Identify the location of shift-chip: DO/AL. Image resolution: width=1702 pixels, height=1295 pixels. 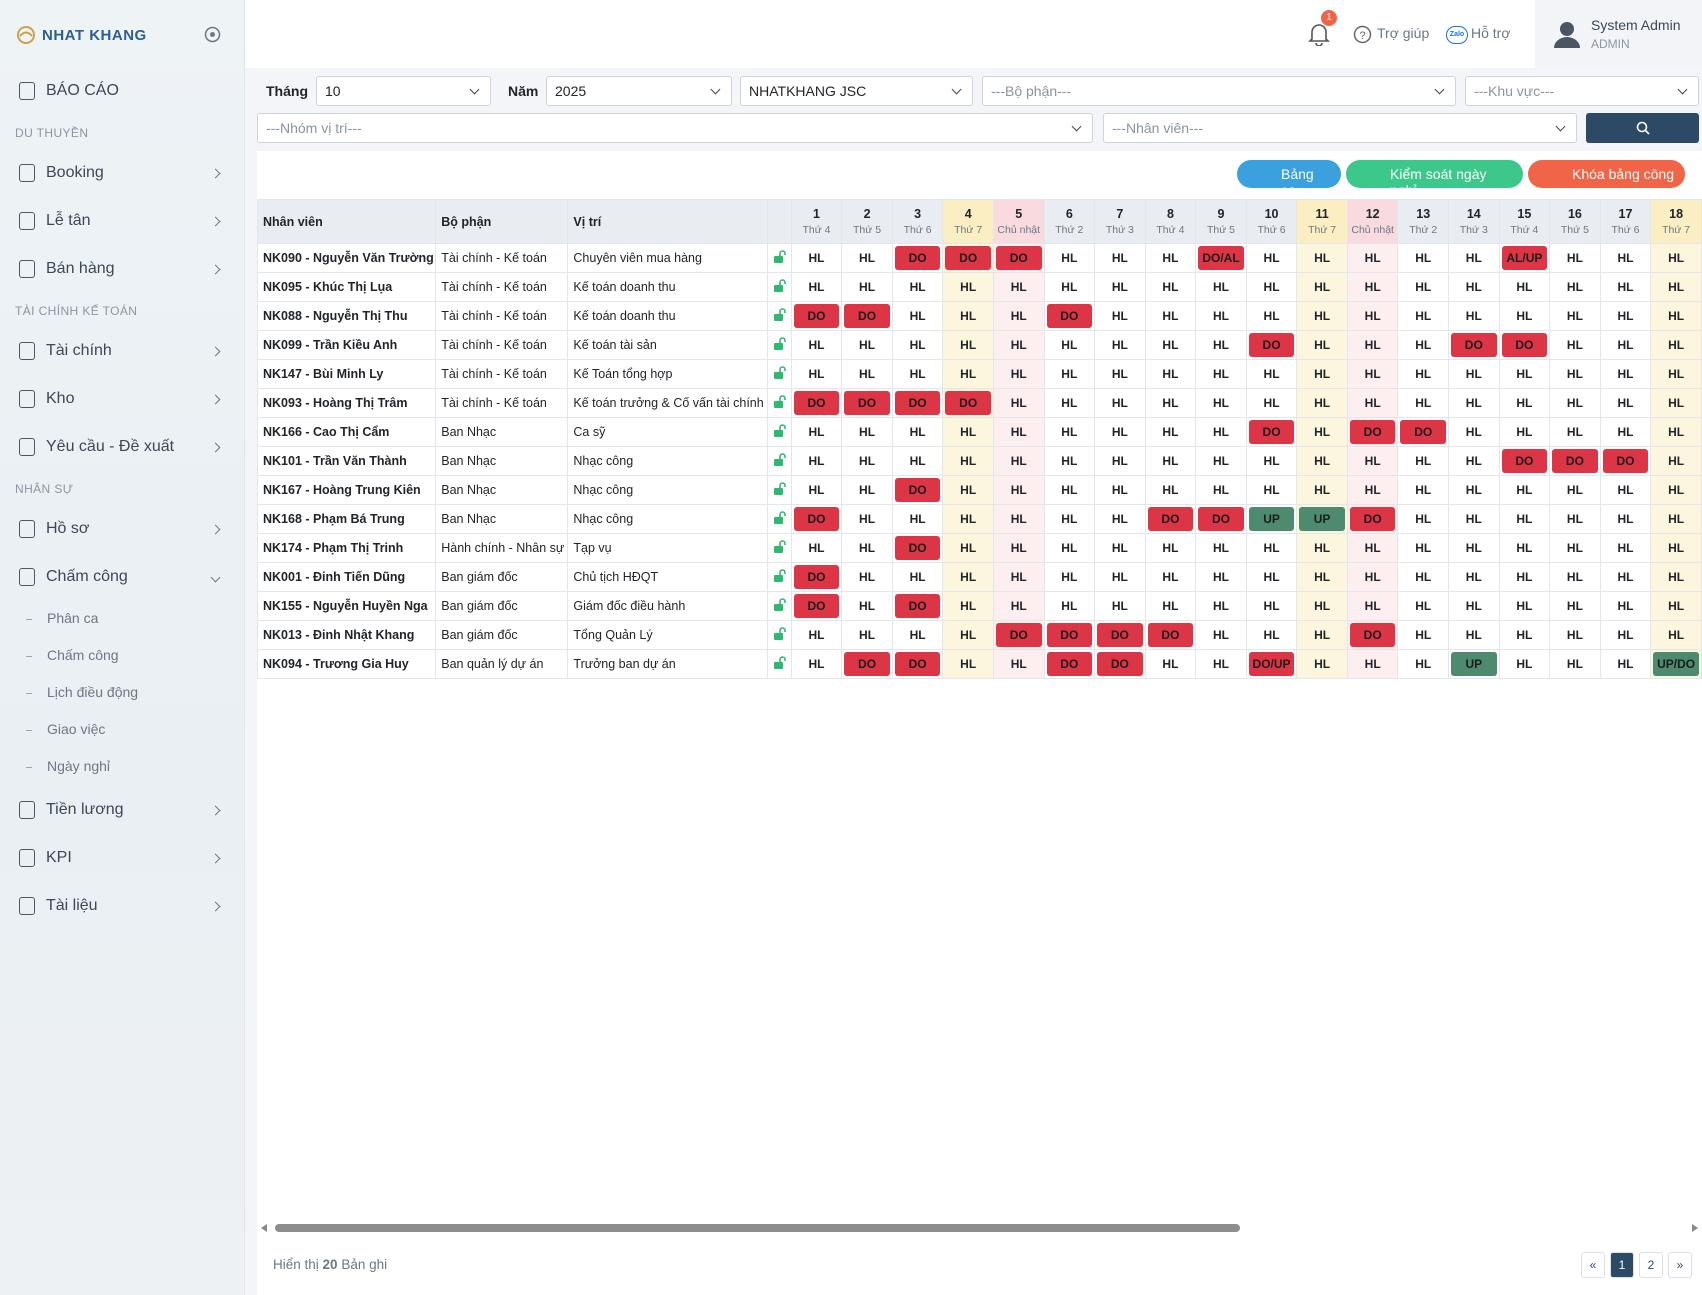
(1221, 258).